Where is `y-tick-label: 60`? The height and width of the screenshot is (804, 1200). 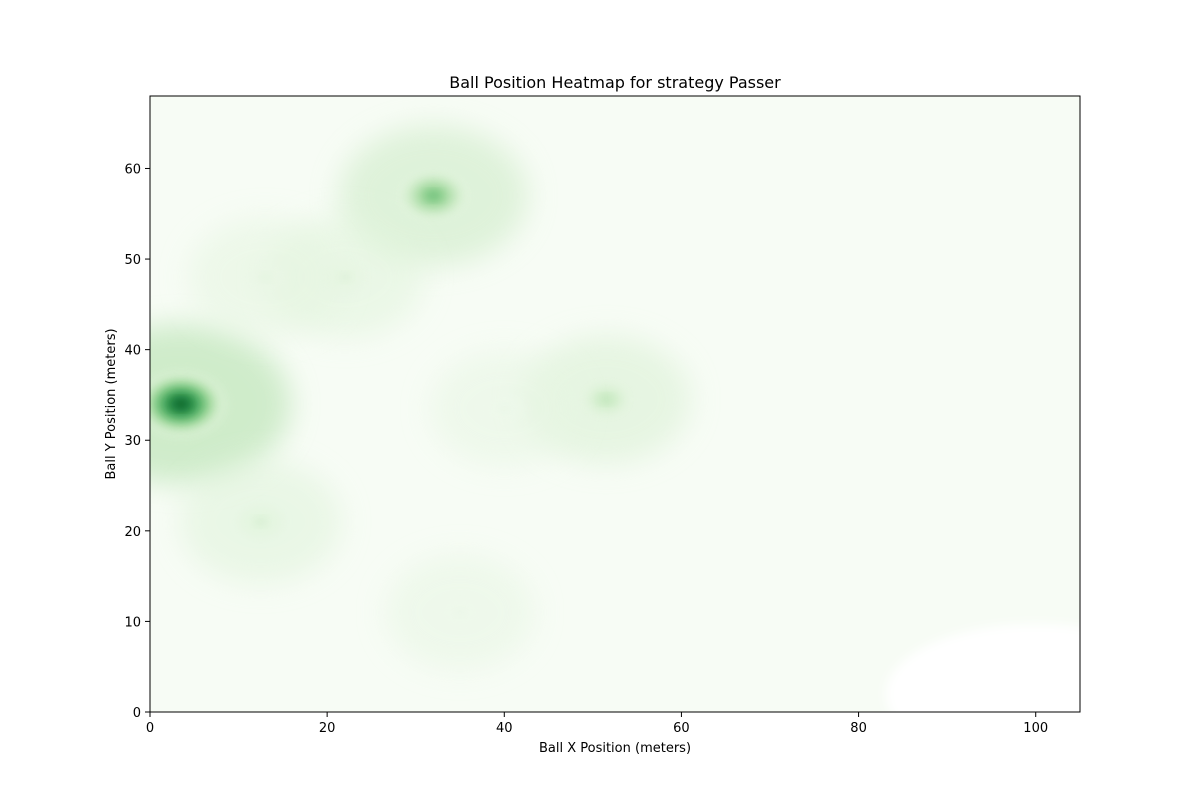 y-tick-label: 60 is located at coordinates (132, 169).